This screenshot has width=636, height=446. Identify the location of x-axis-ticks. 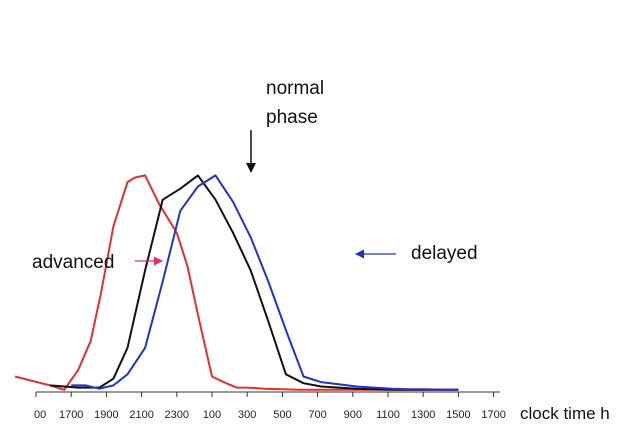
(265, 394).